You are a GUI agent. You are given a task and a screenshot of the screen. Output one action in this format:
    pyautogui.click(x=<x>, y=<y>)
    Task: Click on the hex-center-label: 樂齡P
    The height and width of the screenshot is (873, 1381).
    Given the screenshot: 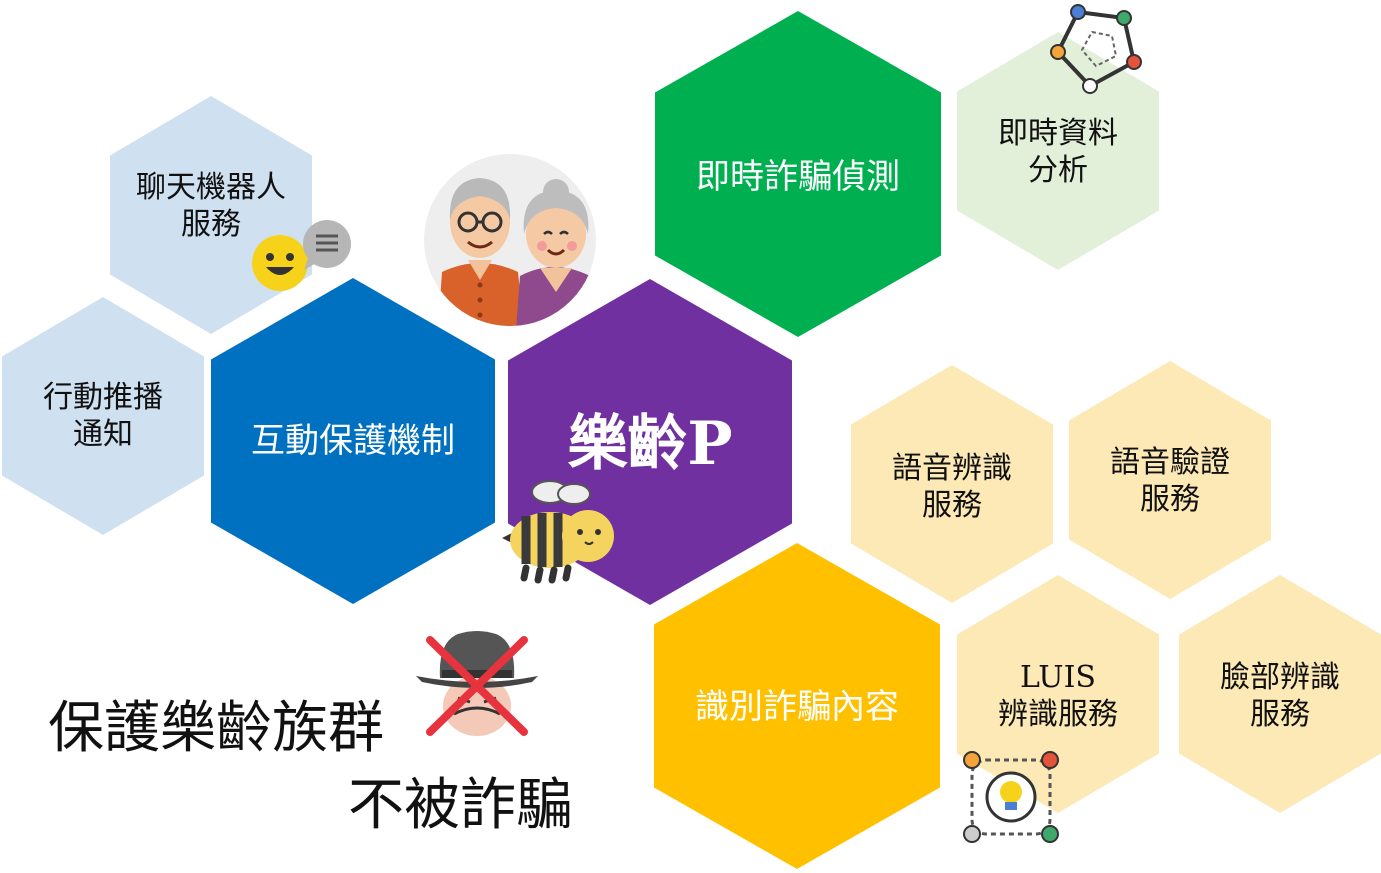 What is the action you would take?
    pyautogui.click(x=650, y=444)
    